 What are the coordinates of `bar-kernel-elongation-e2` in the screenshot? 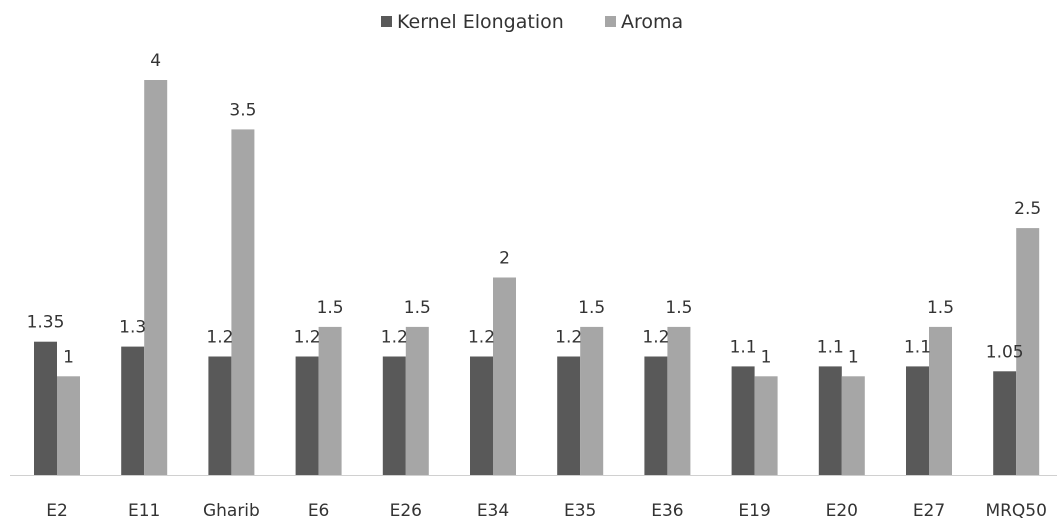 It's located at (45, 408).